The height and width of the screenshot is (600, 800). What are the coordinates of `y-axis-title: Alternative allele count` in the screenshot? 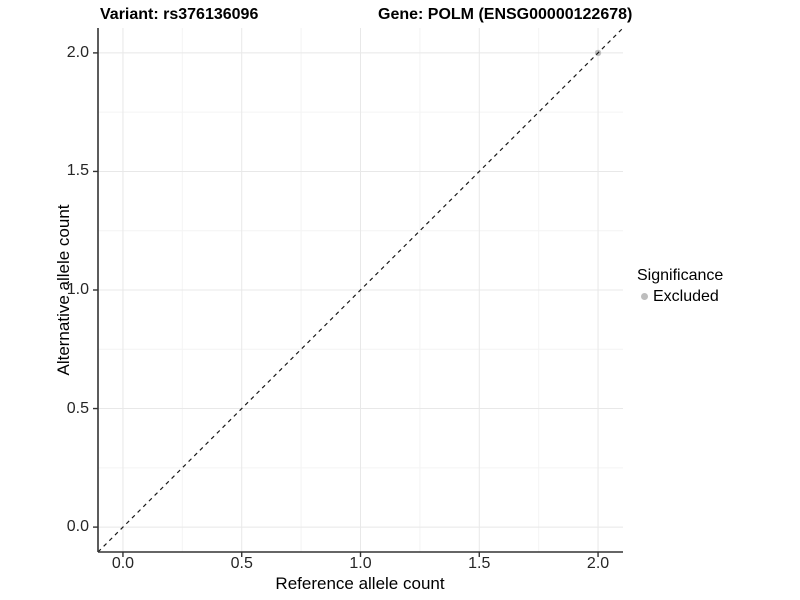 It's located at (63, 290).